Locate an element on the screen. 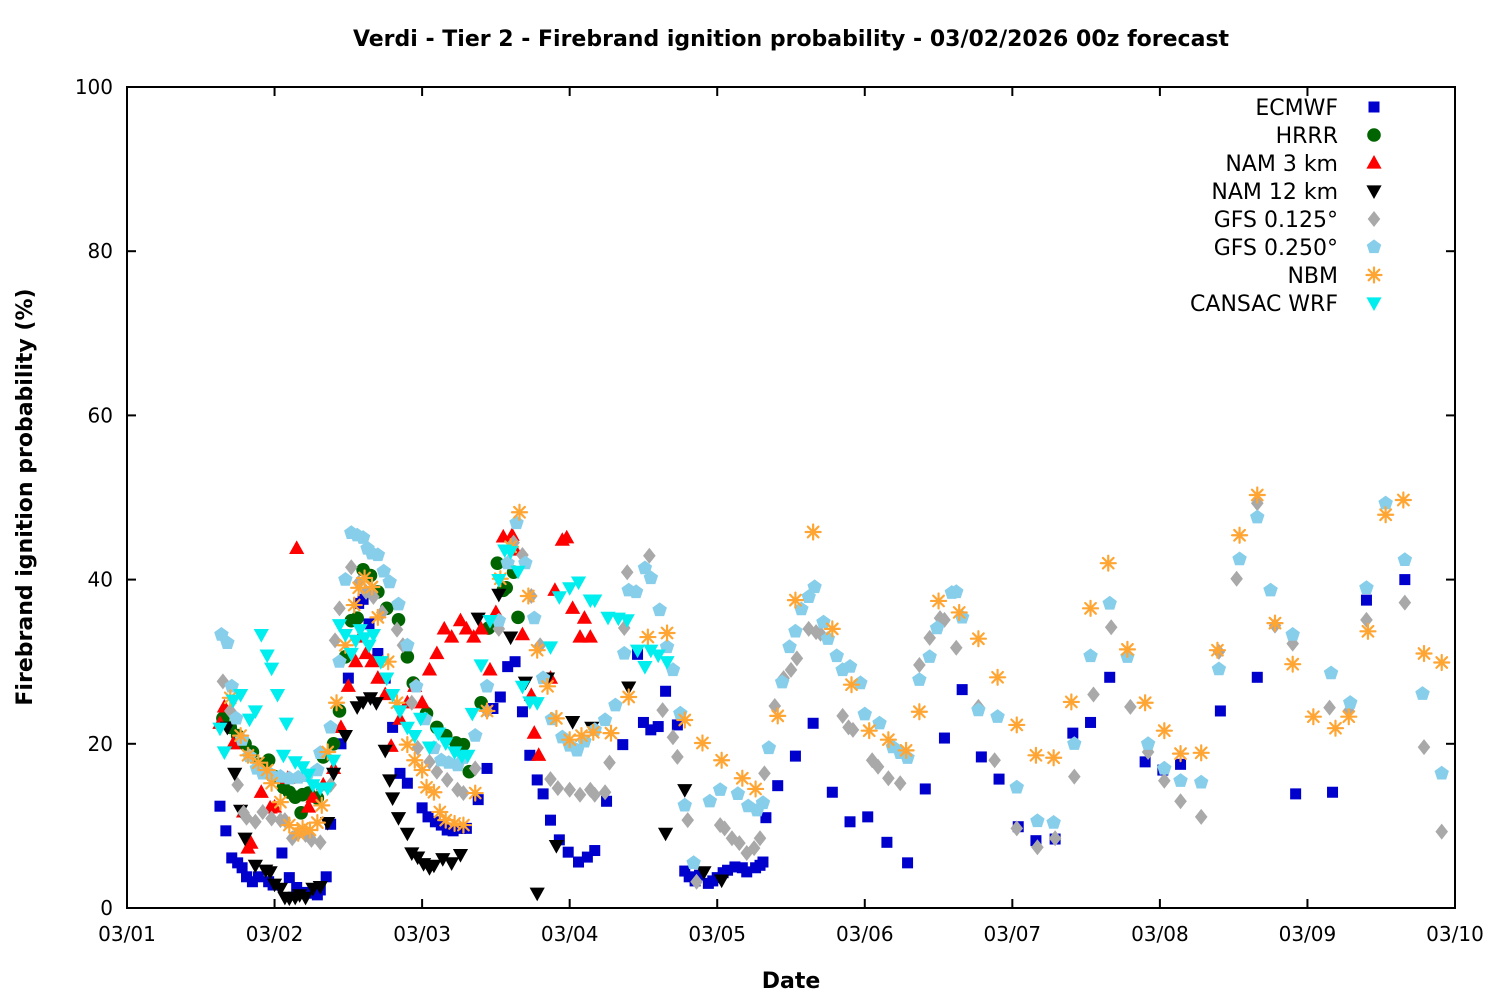  y-axis-label: Firebrand ignition probability (%) is located at coordinates (25, 496).